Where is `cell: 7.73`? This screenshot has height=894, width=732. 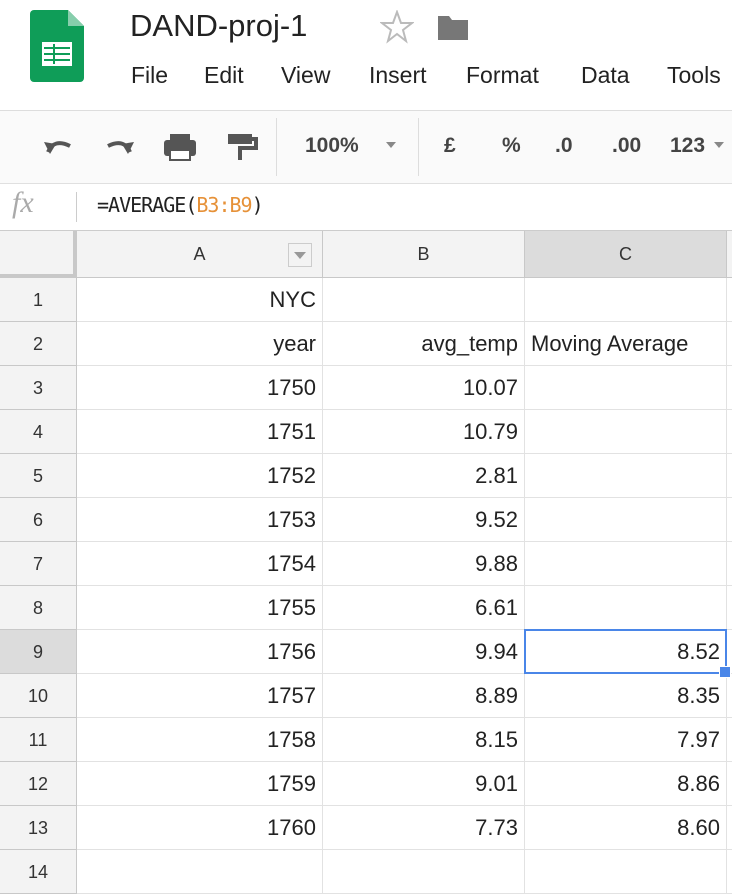
cell: 7.73 is located at coordinates (424, 828).